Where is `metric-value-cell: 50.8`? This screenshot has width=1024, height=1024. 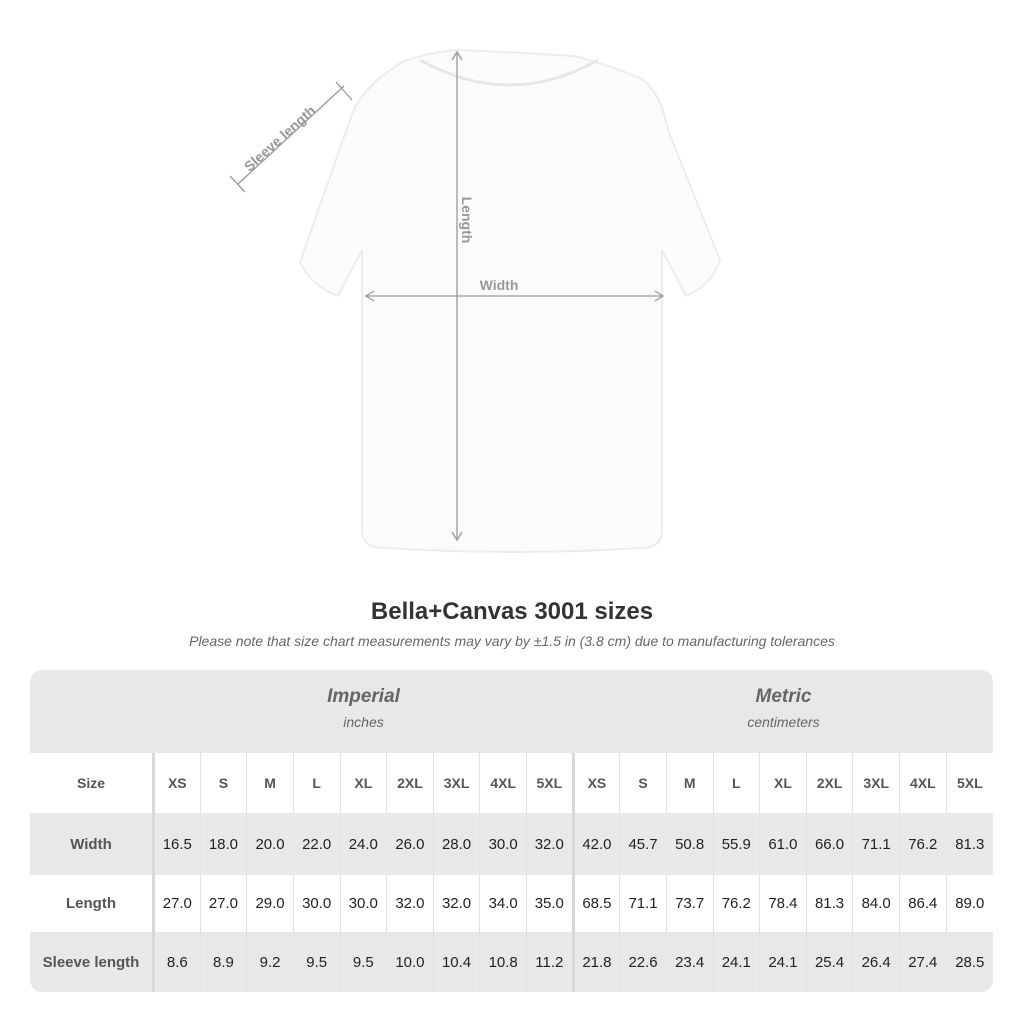 metric-value-cell: 50.8 is located at coordinates (689, 844).